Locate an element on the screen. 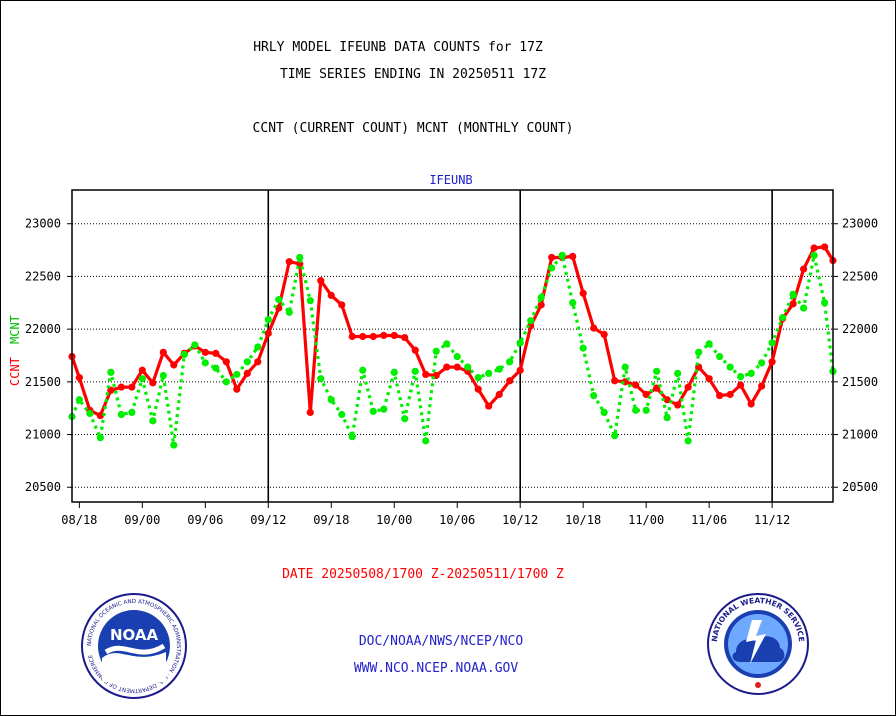  x-tick-label: 11/06 is located at coordinates (709, 520).